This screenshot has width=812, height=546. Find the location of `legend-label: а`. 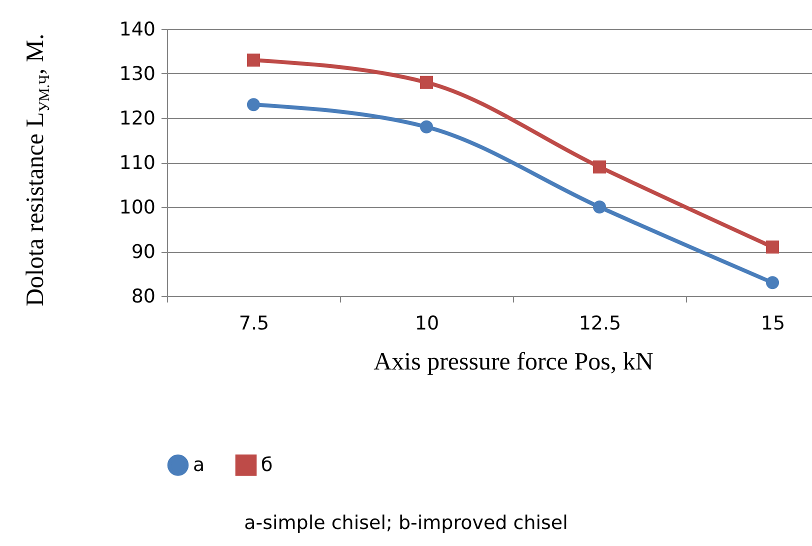

legend-label: а is located at coordinates (199, 465).